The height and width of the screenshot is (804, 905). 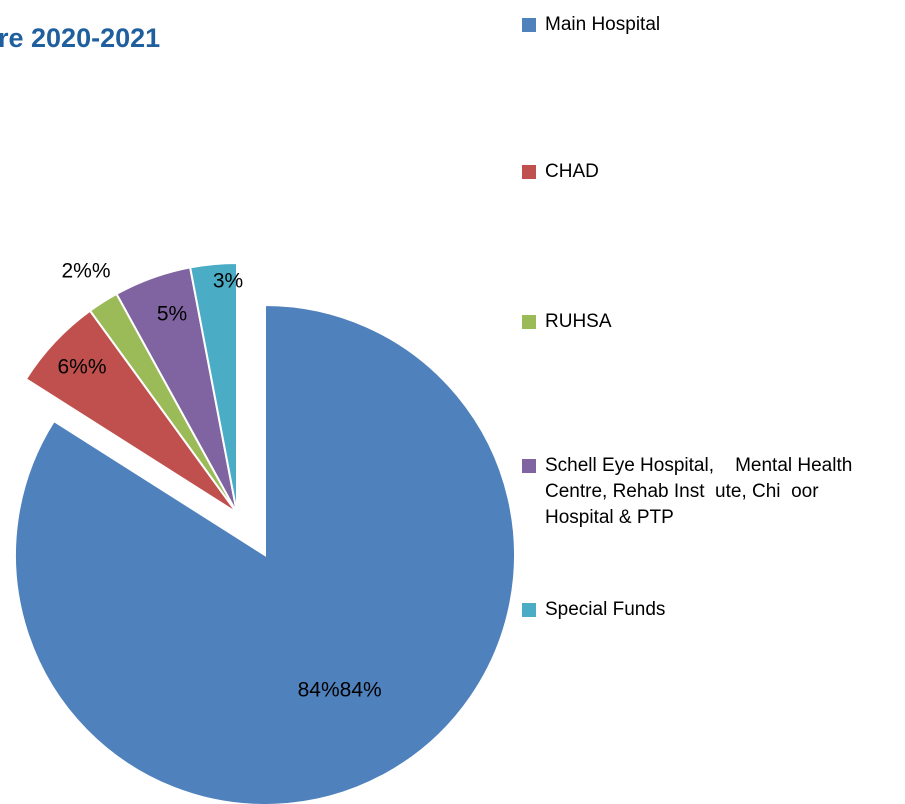 What do you see at coordinates (172, 314) in the screenshot?
I see `data-label: 5%` at bounding box center [172, 314].